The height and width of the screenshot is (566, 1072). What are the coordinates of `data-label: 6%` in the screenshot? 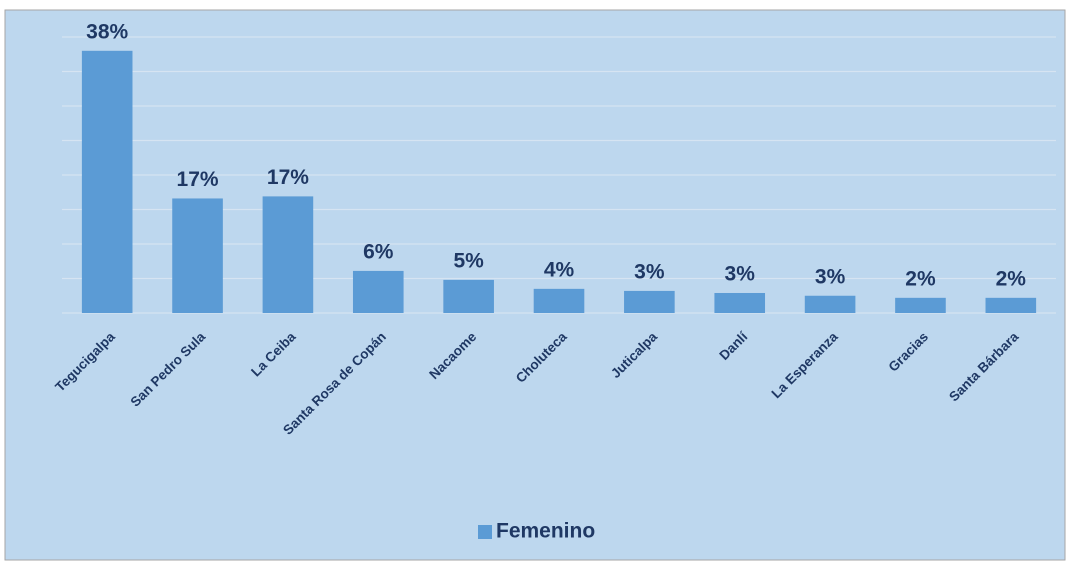 It's located at (378, 251).